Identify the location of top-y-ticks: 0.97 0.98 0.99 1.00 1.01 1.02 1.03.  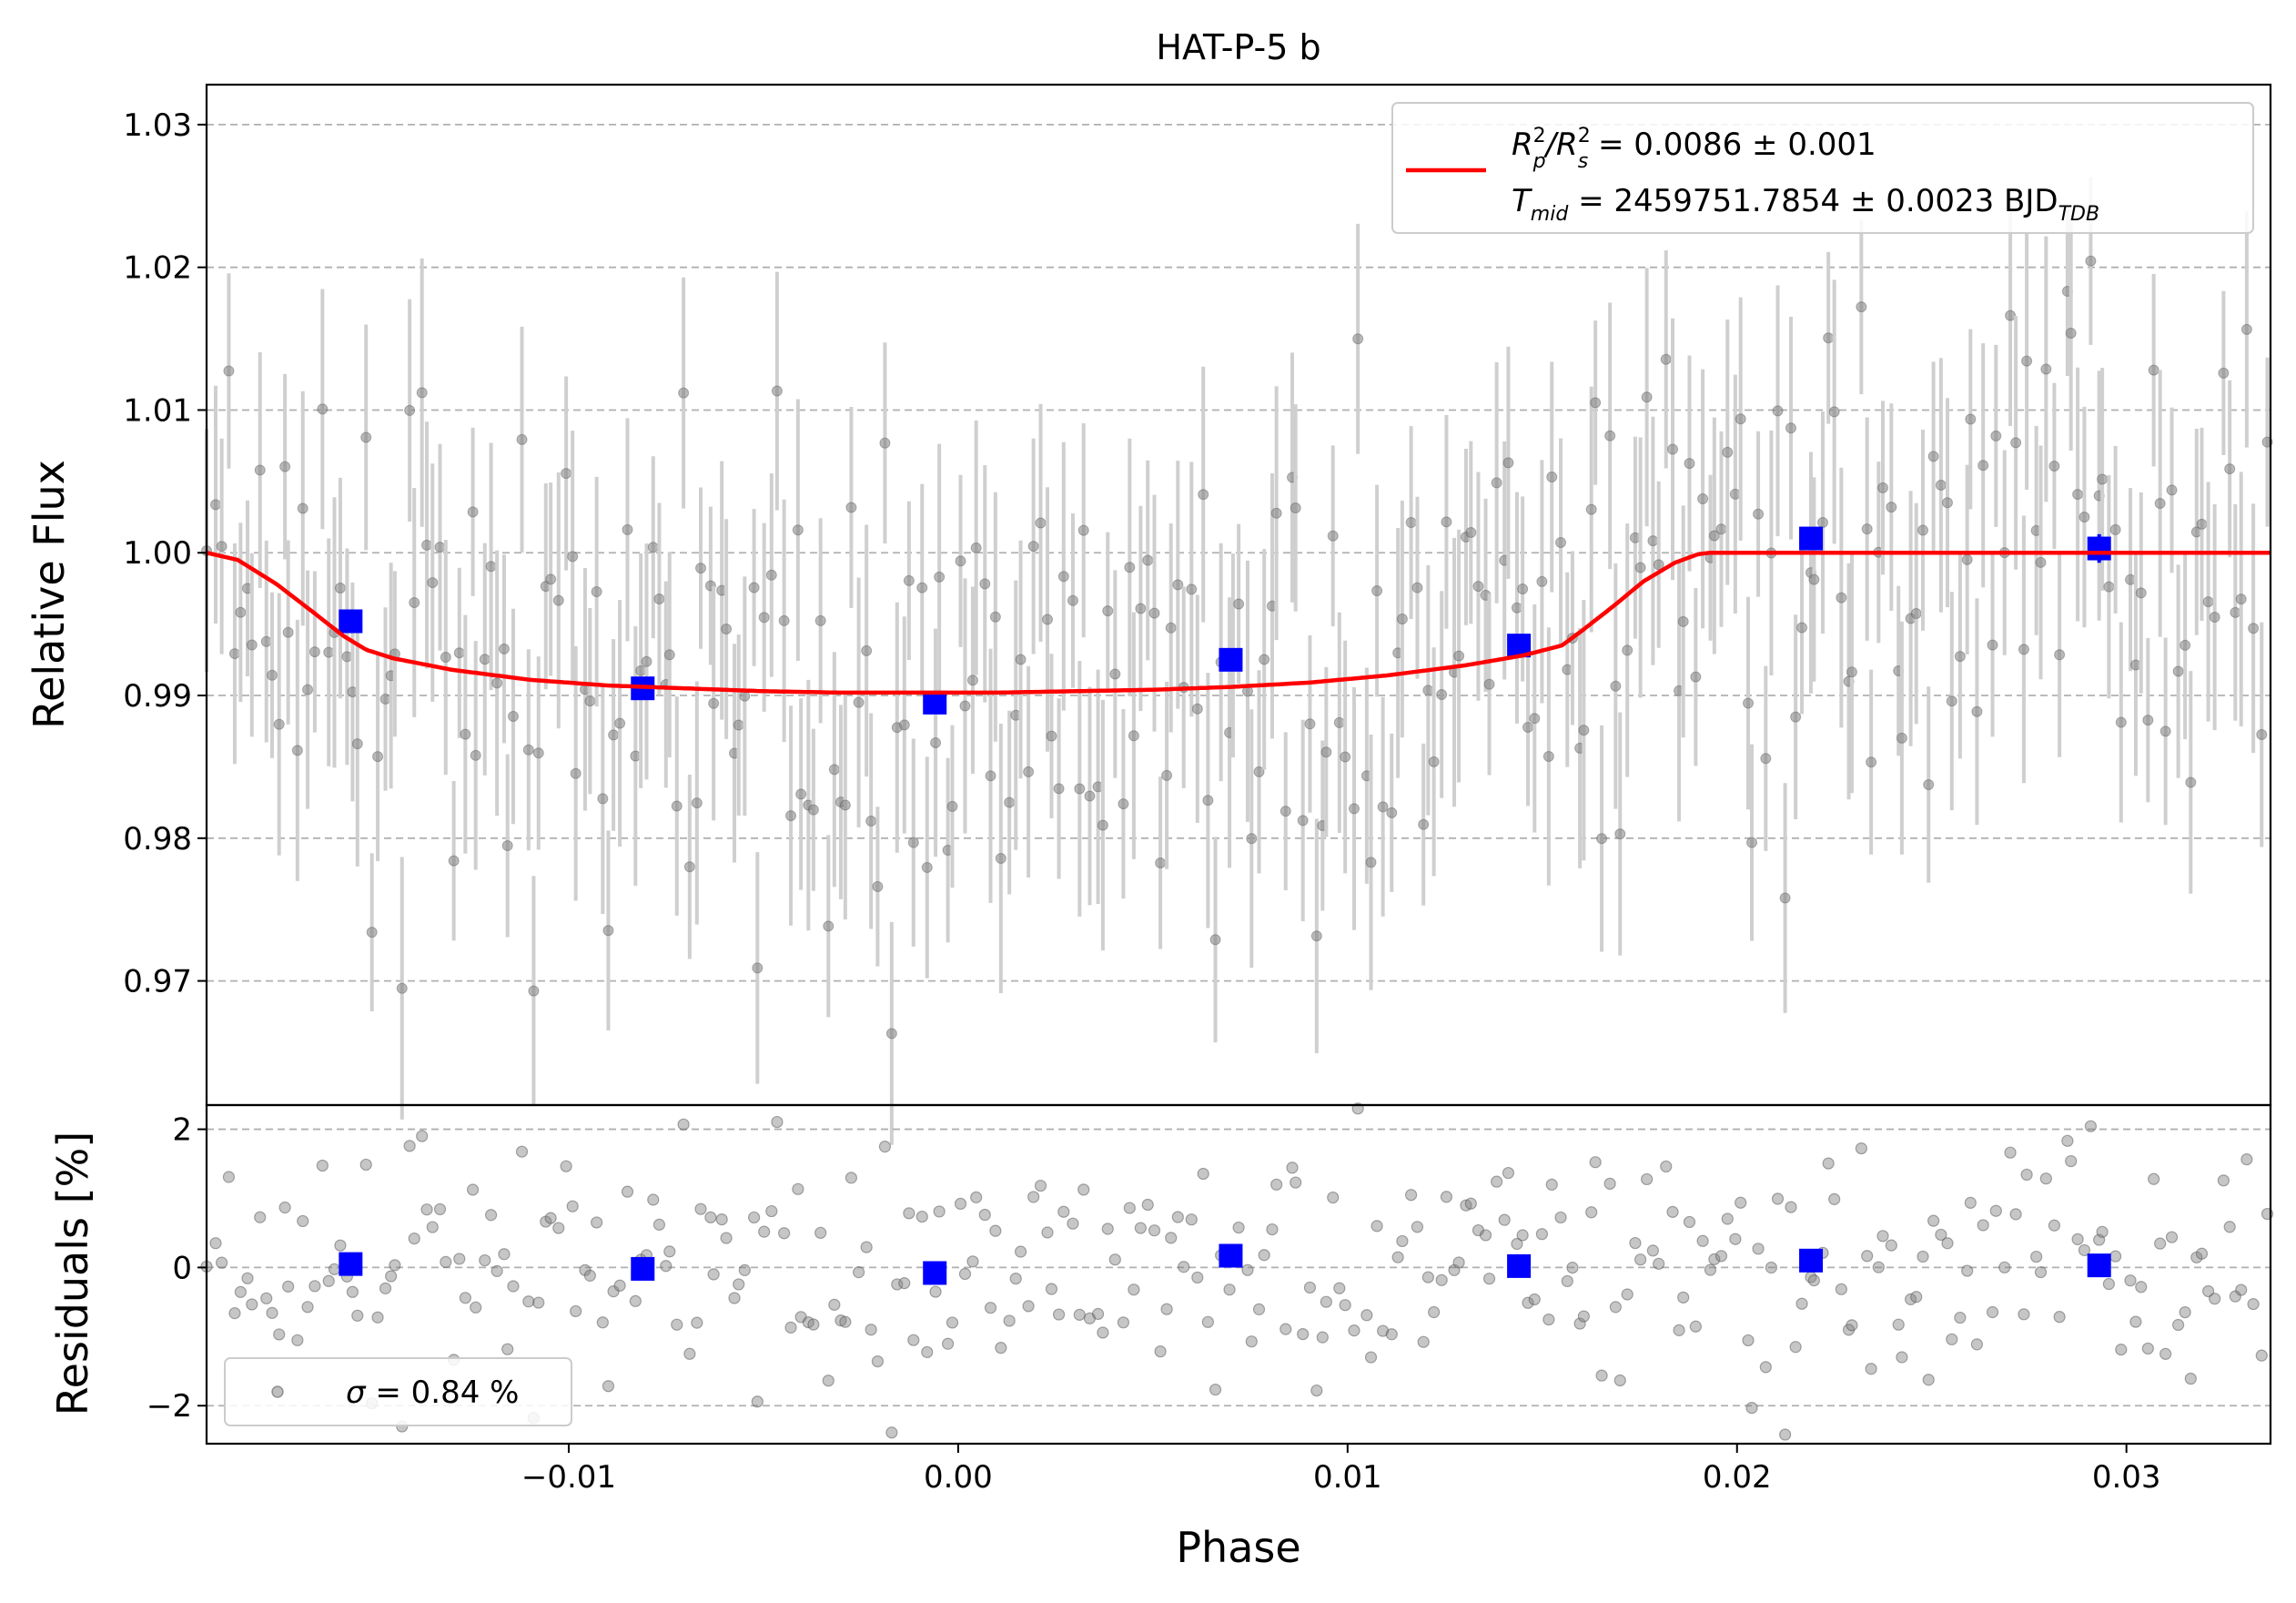
(165, 553).